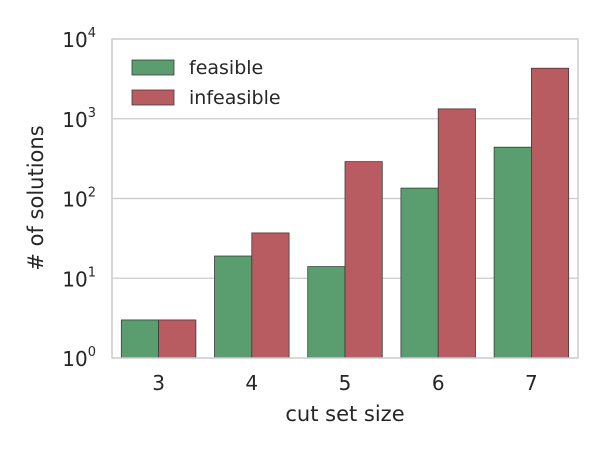 Image resolution: width=600 pixels, height=450 pixels. I want to click on x-axis-label: cut set size, so click(344, 414).